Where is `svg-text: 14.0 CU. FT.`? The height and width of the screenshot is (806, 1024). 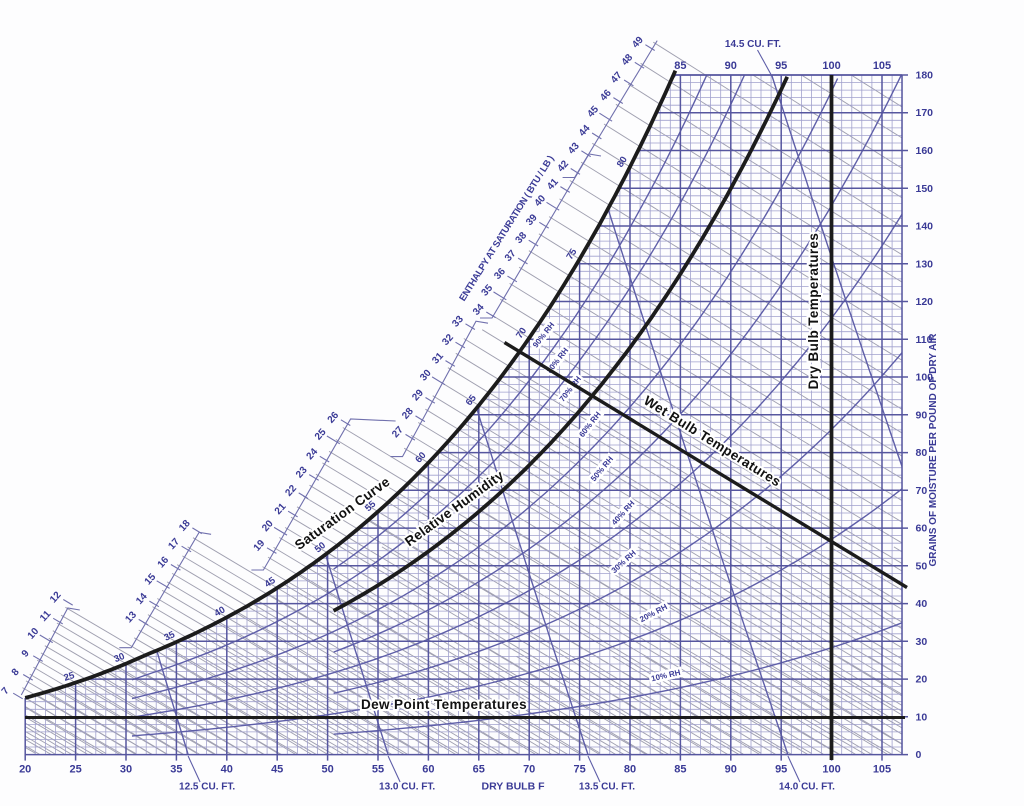
svg-text: 14.0 CU. FT. is located at coordinates (807, 787).